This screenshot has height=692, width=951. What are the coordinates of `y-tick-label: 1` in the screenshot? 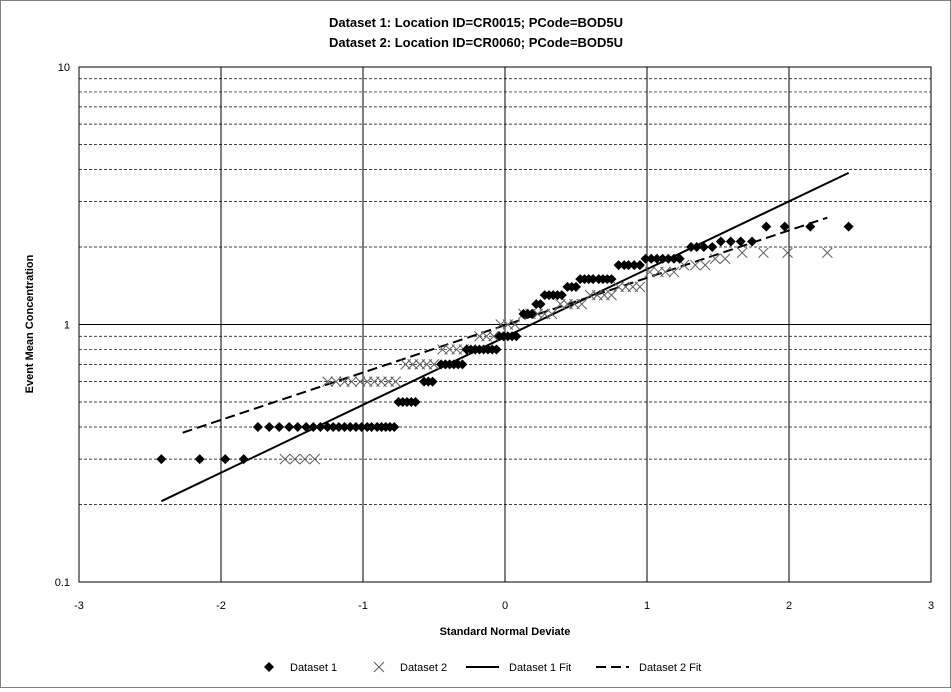 It's located at (67, 326).